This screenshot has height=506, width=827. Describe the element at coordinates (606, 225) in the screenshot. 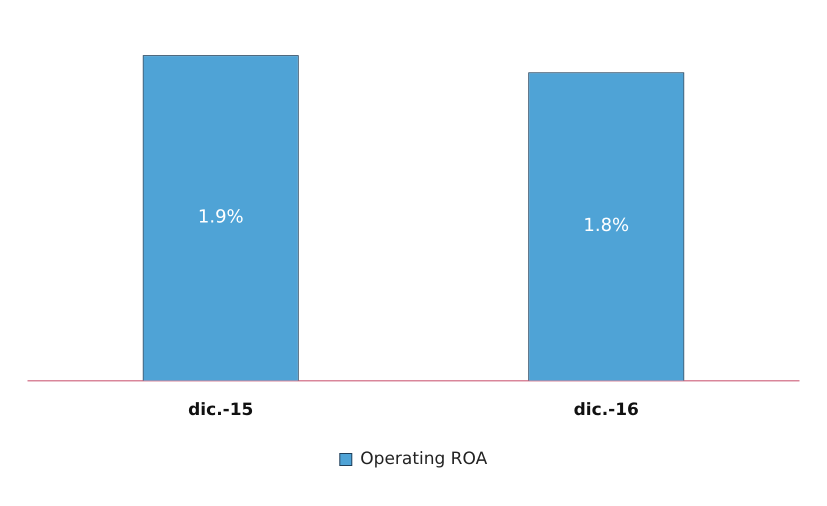

I see `data-label: 1.8%` at that location.